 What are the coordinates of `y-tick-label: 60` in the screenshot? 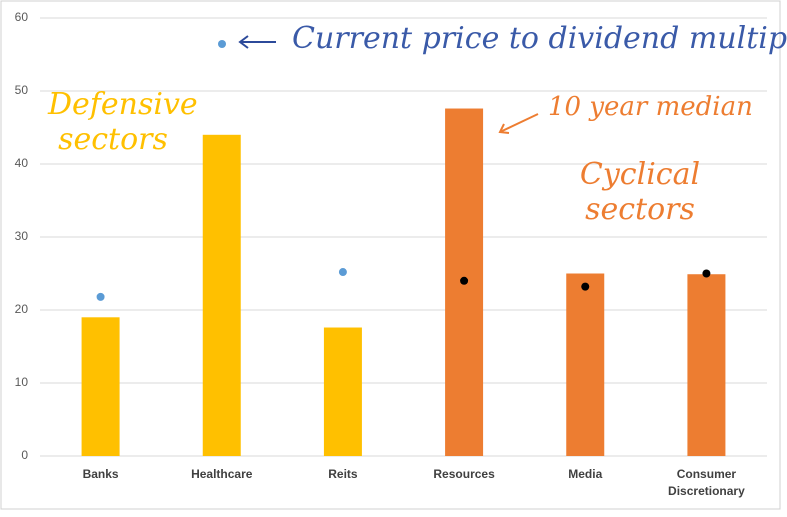 It's located at (22, 17).